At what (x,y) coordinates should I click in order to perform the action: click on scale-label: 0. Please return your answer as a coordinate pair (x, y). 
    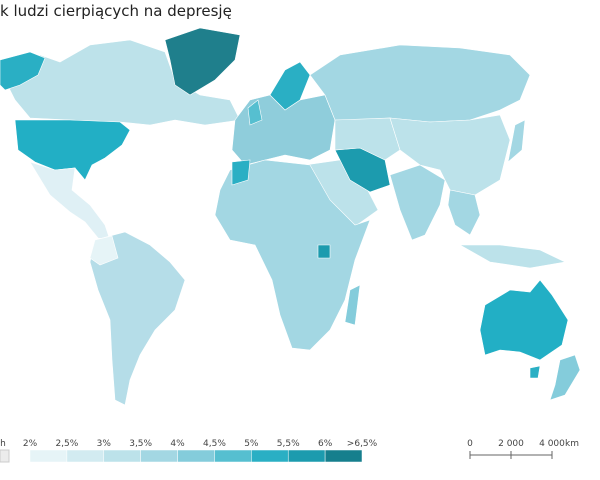
    Looking at the image, I should click on (470, 444).